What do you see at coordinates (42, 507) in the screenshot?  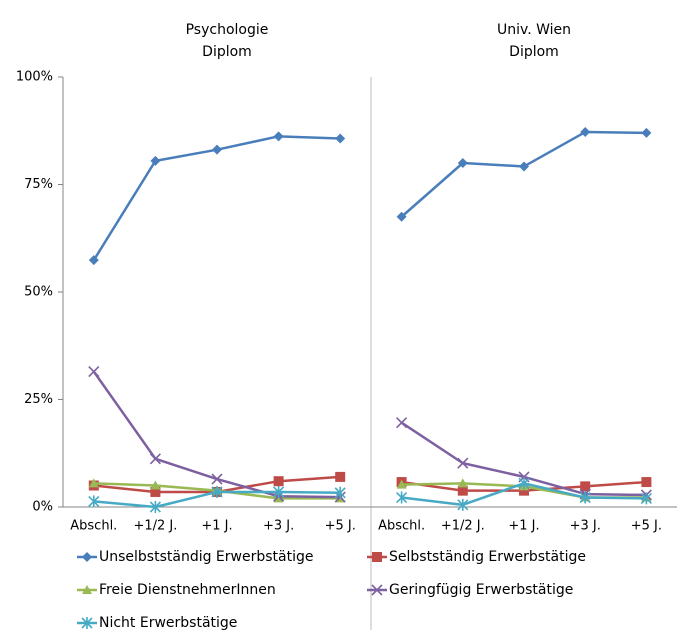 I see `y-tick-label: 0%` at bounding box center [42, 507].